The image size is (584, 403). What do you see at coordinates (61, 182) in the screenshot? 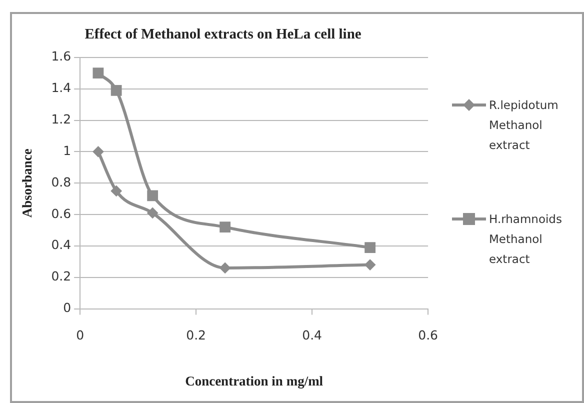
I see `y-tick-label: 0.8` at bounding box center [61, 182].